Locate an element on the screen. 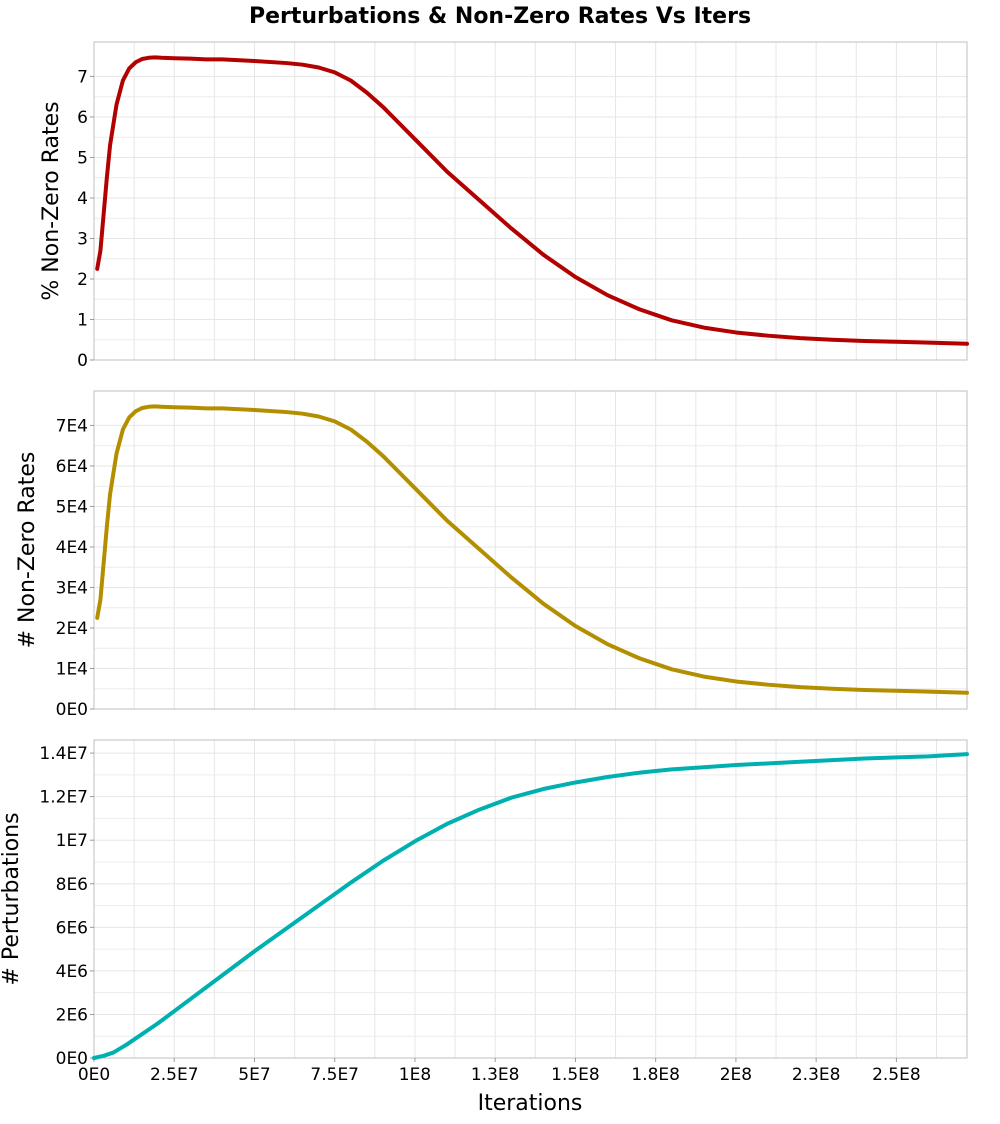 Image resolution: width=1000 pixels, height=1124 pixels. y-tick-label: 1 is located at coordinates (82, 320).